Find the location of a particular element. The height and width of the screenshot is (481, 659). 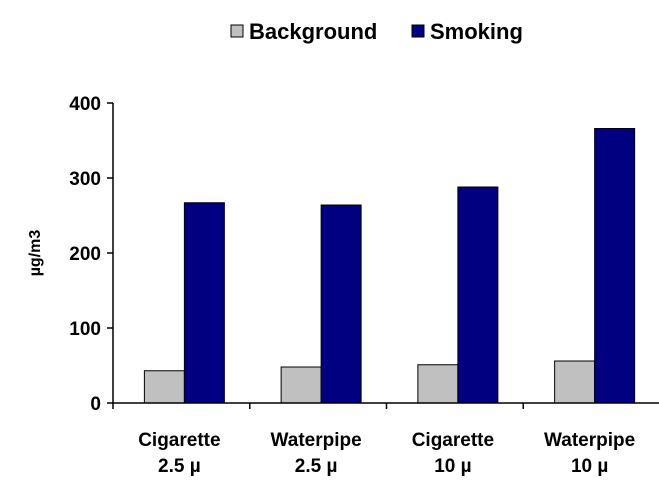

y-tick-label: 300 is located at coordinates (85, 179).